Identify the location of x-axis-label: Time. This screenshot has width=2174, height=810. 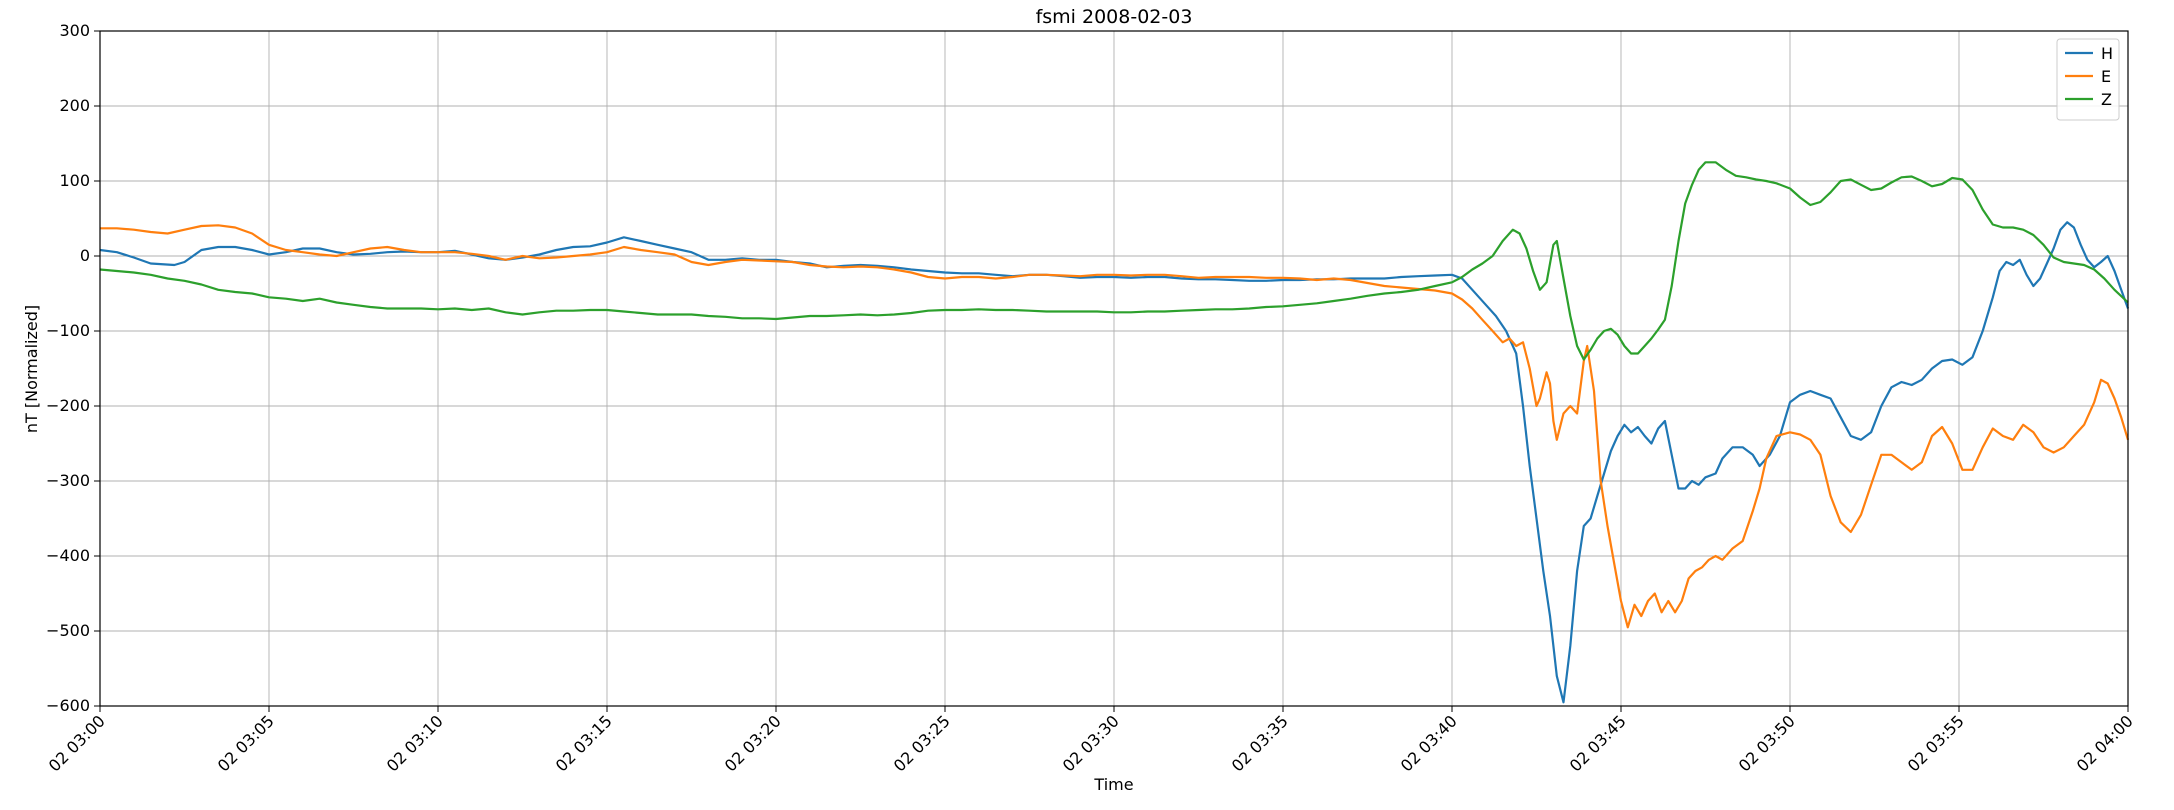
(1113, 784).